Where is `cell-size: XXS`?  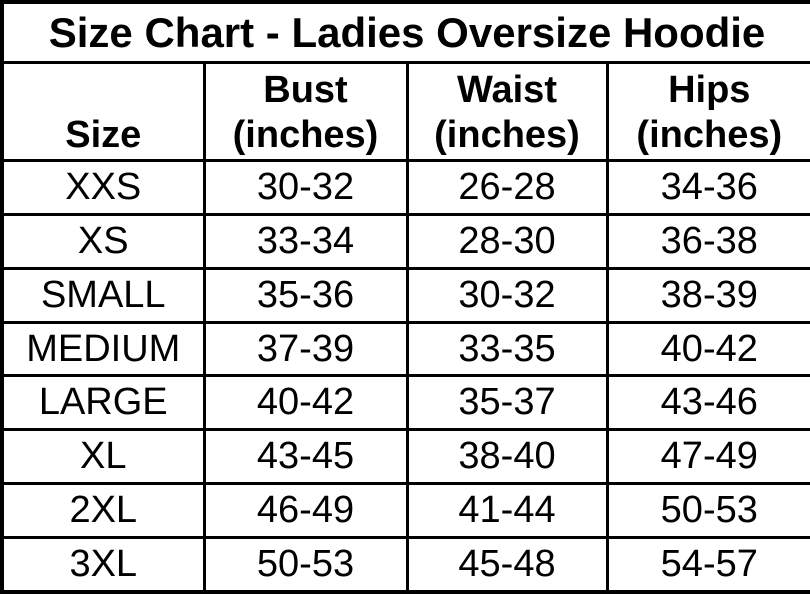
cell-size: XXS is located at coordinates (103, 187).